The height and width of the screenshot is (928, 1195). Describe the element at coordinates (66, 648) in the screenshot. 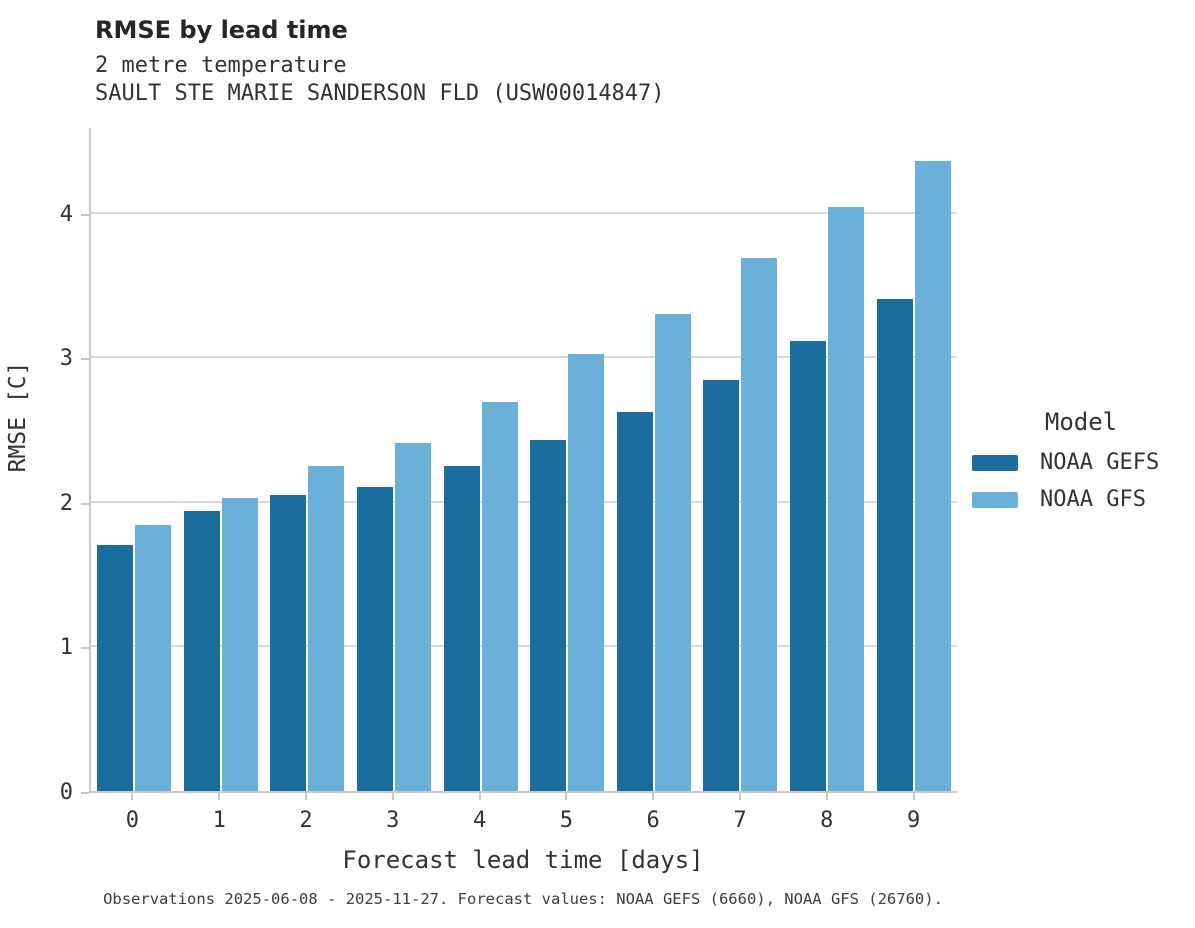

I see `y-tick-label: 1` at that location.